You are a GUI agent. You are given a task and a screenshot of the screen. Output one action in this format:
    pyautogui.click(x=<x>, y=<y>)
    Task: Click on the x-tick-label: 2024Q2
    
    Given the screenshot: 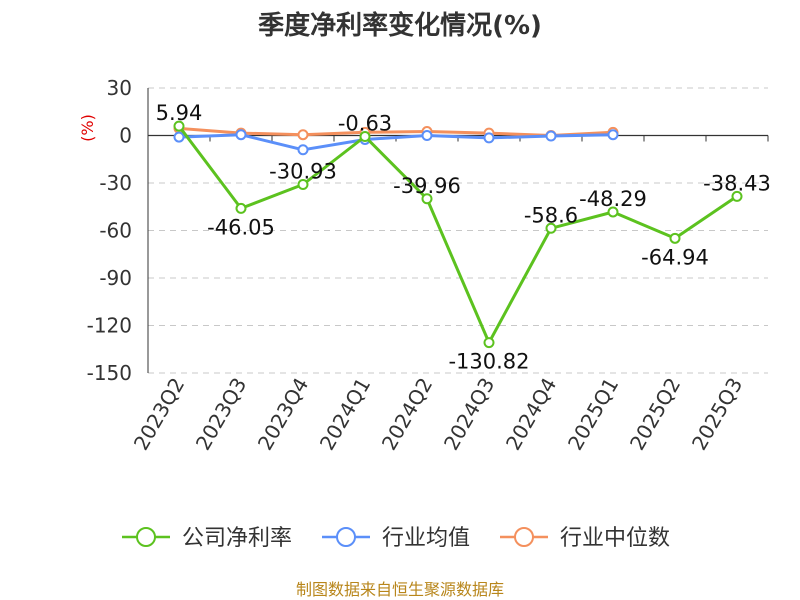 What is the action you would take?
    pyautogui.click(x=407, y=414)
    